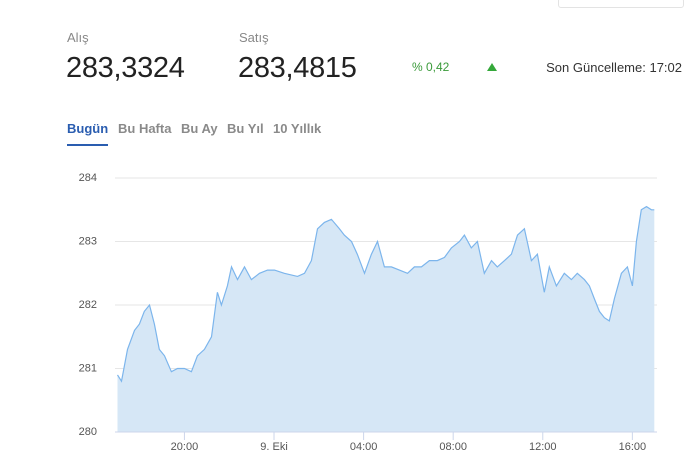 Image resolution: width=695 pixels, height=476 pixels. What do you see at coordinates (88, 432) in the screenshot?
I see `y-tick-label: 280` at bounding box center [88, 432].